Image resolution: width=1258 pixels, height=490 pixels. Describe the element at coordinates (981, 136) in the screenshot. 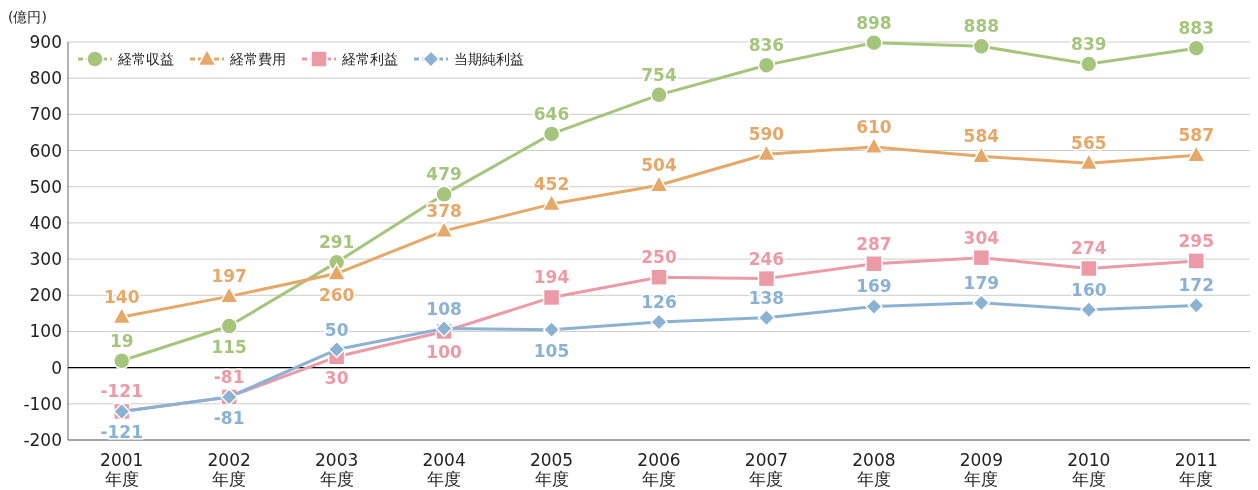

I see `data-label: 584` at that location.